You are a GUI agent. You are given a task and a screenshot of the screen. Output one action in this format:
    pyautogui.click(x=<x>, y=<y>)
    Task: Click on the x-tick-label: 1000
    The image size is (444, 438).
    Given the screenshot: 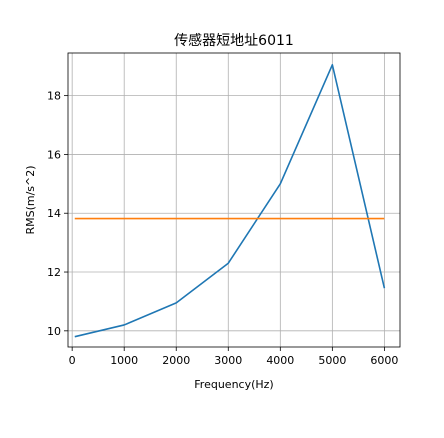 What is the action you would take?
    pyautogui.click(x=124, y=360)
    